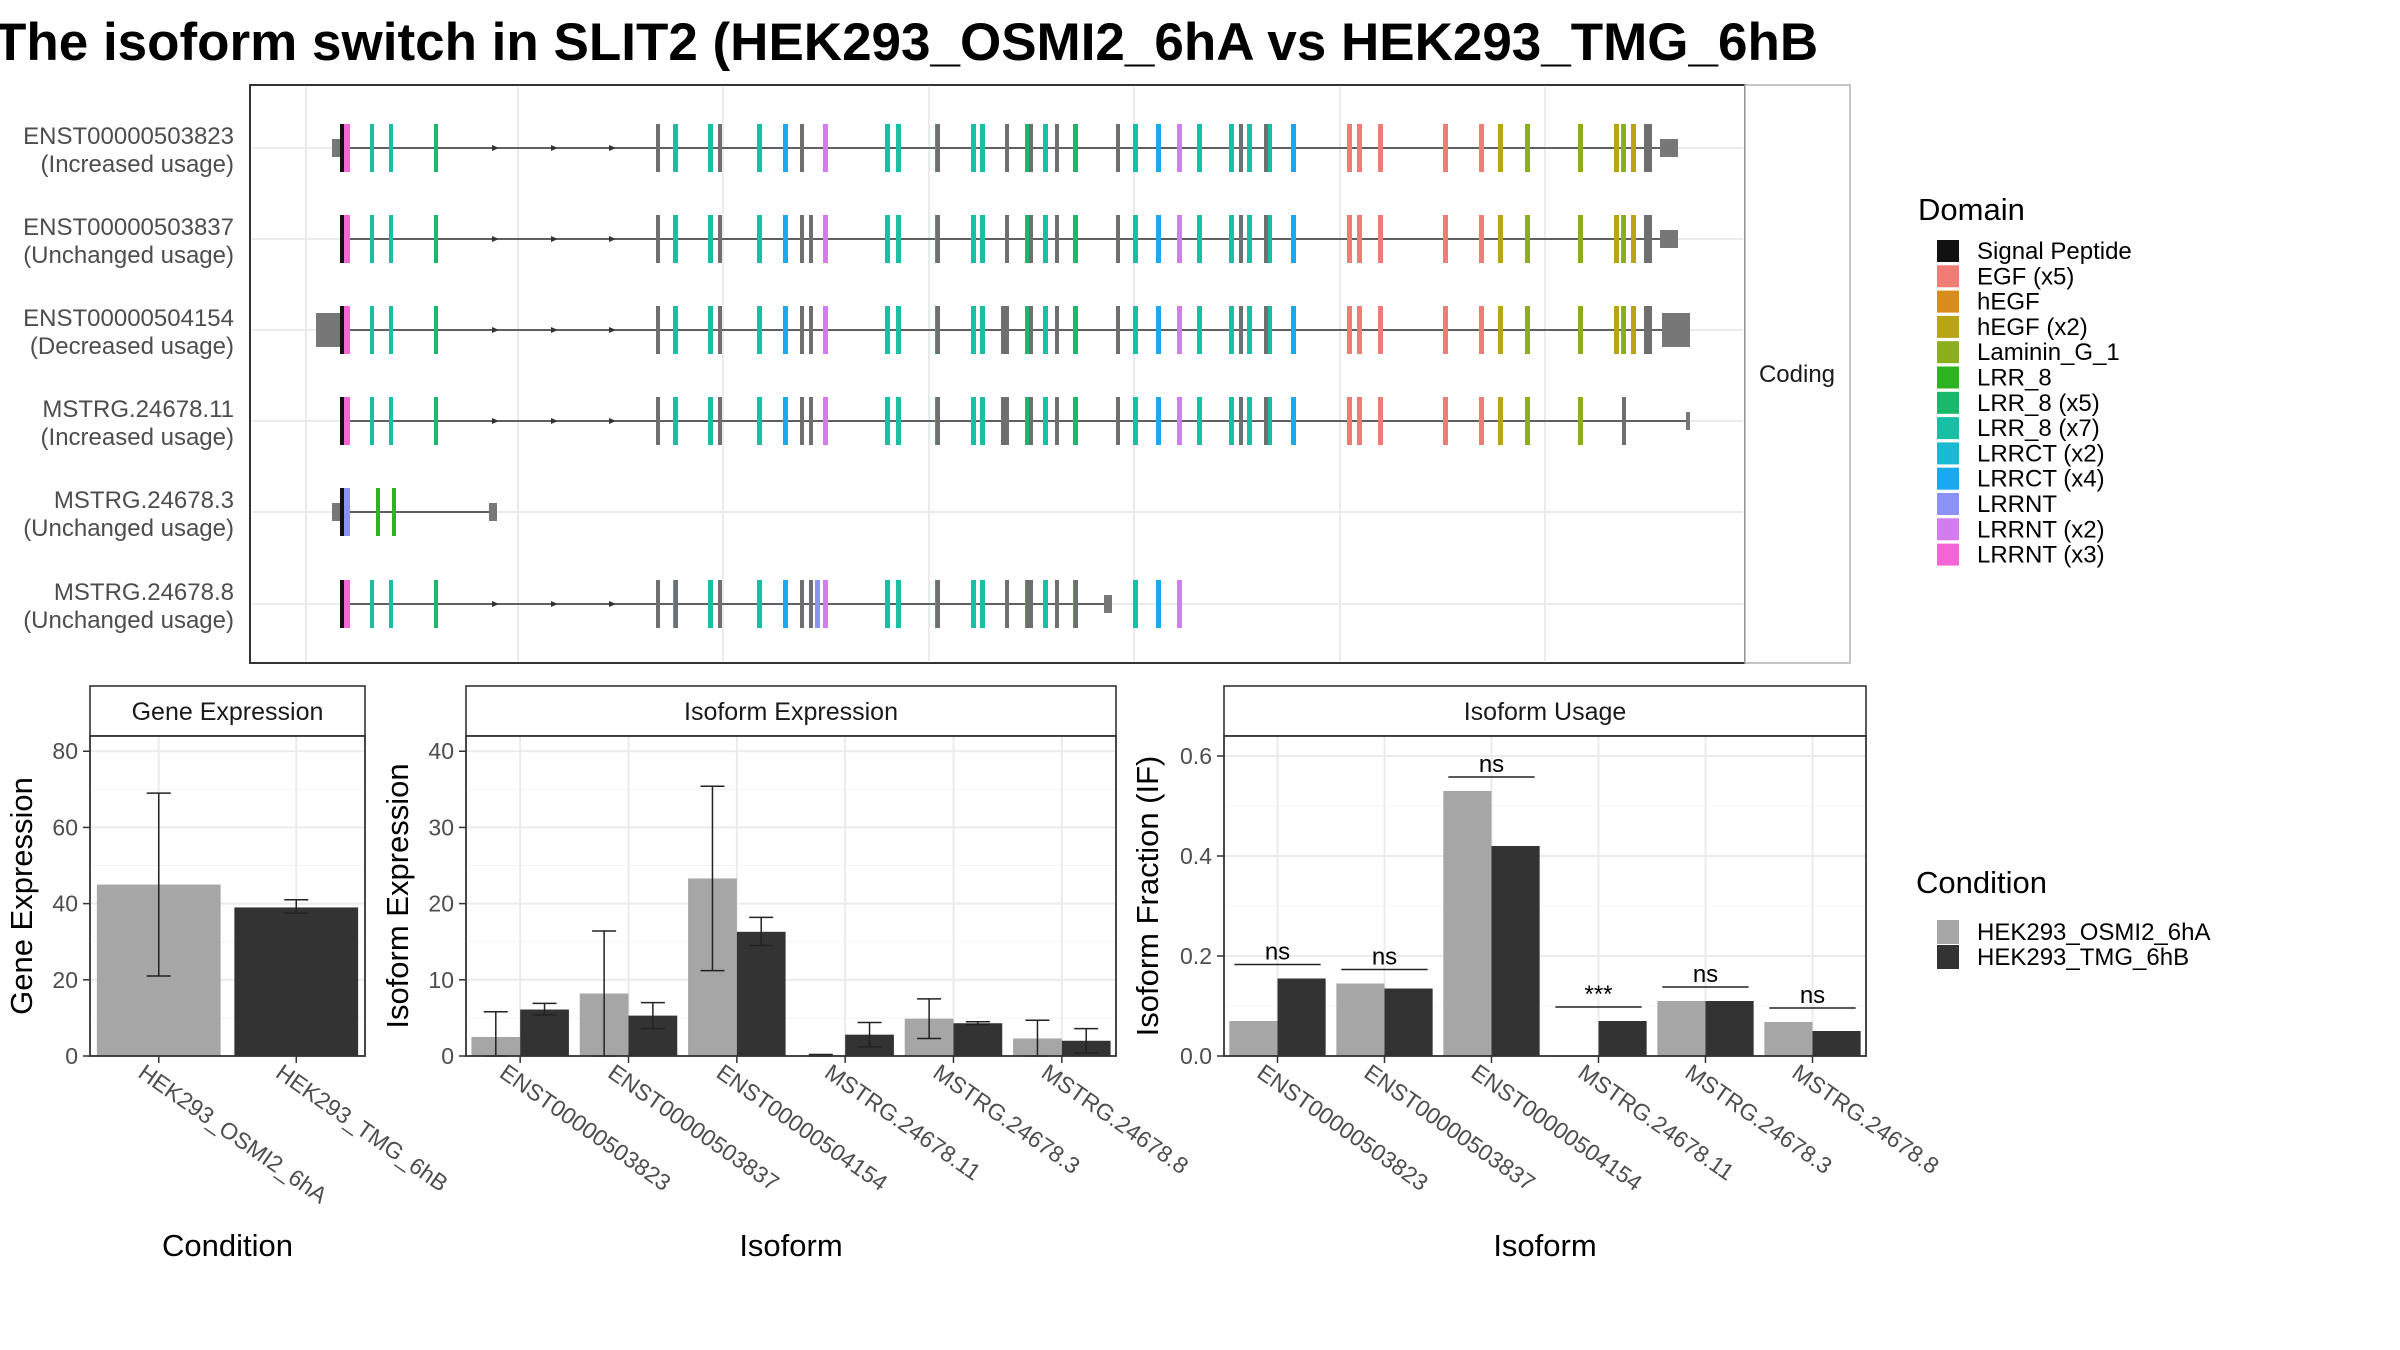  Describe the element at coordinates (2041, 555) in the screenshot. I see `legend-key-label: LRRNT (x3)` at that location.